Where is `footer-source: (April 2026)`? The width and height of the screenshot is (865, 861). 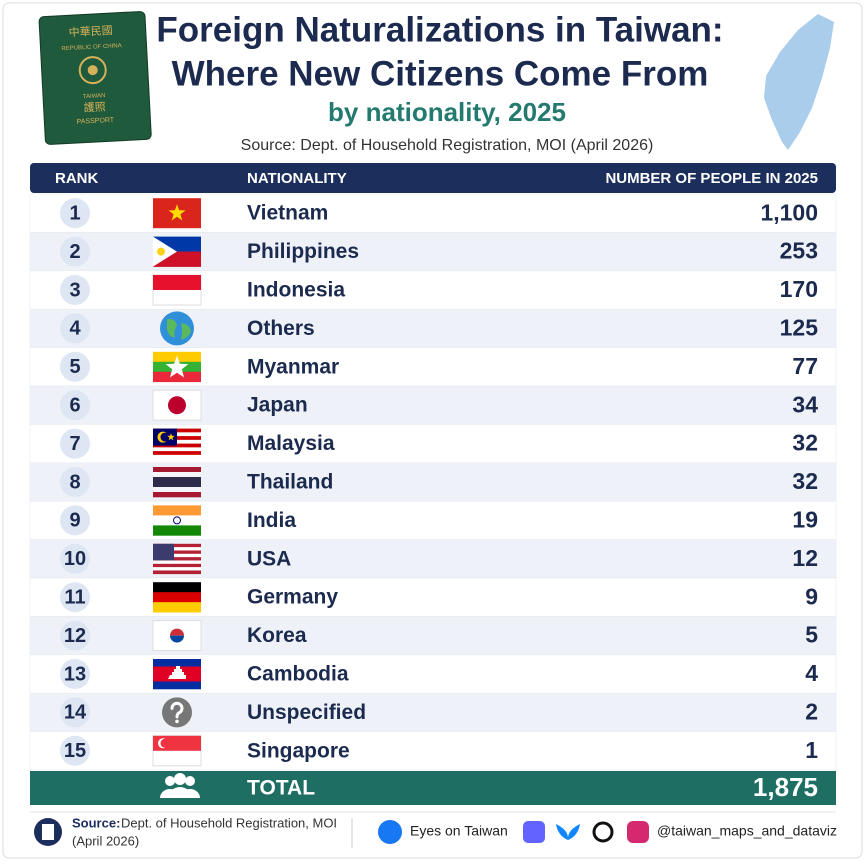 footer-source: (April 2026) is located at coordinates (105, 840).